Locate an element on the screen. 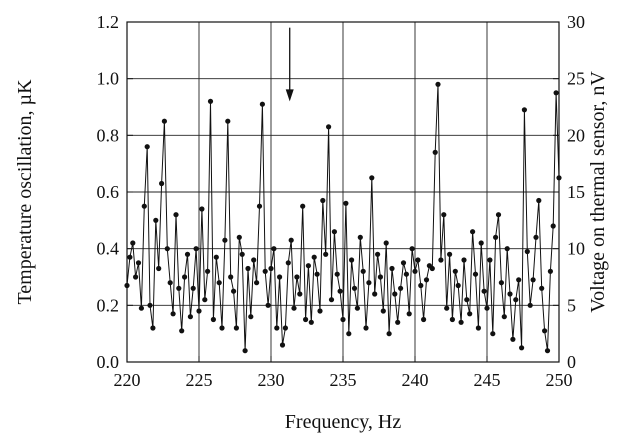 The height and width of the screenshot is (436, 619). y-right-tick-label: 5 is located at coordinates (571, 305).